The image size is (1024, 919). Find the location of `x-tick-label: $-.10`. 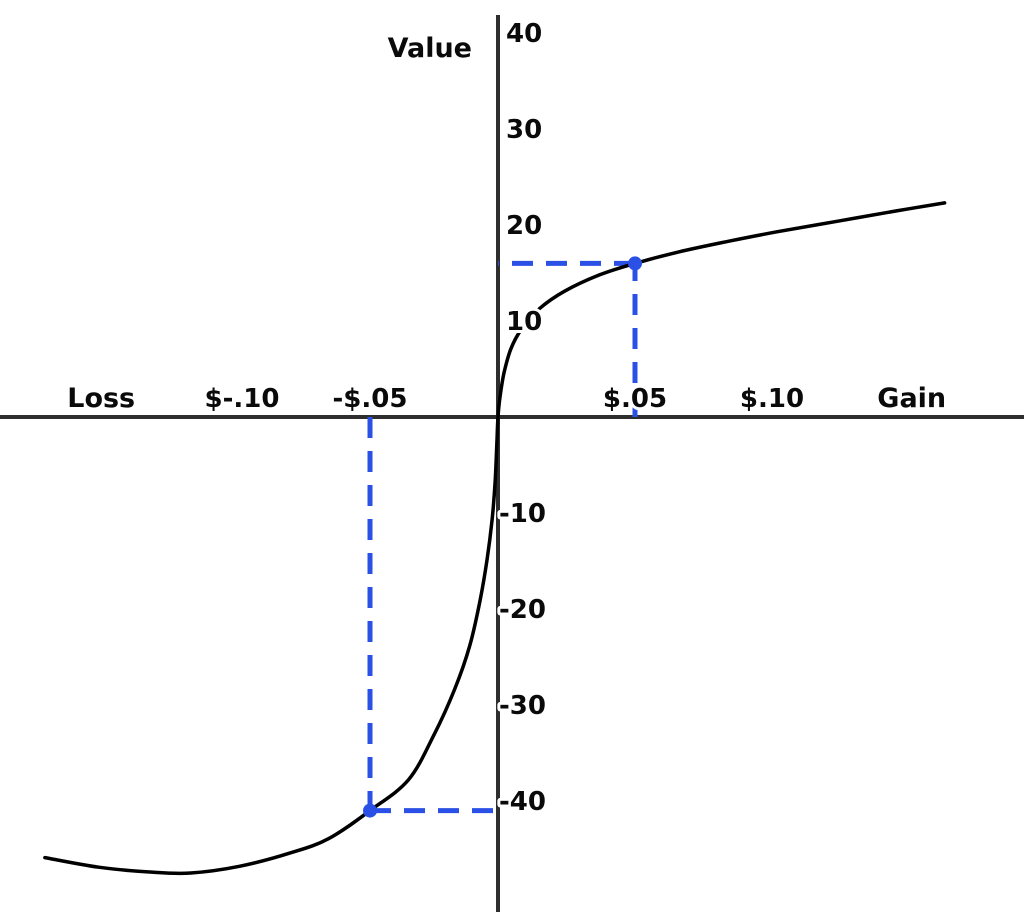

x-tick-label: $-.10 is located at coordinates (242, 399).